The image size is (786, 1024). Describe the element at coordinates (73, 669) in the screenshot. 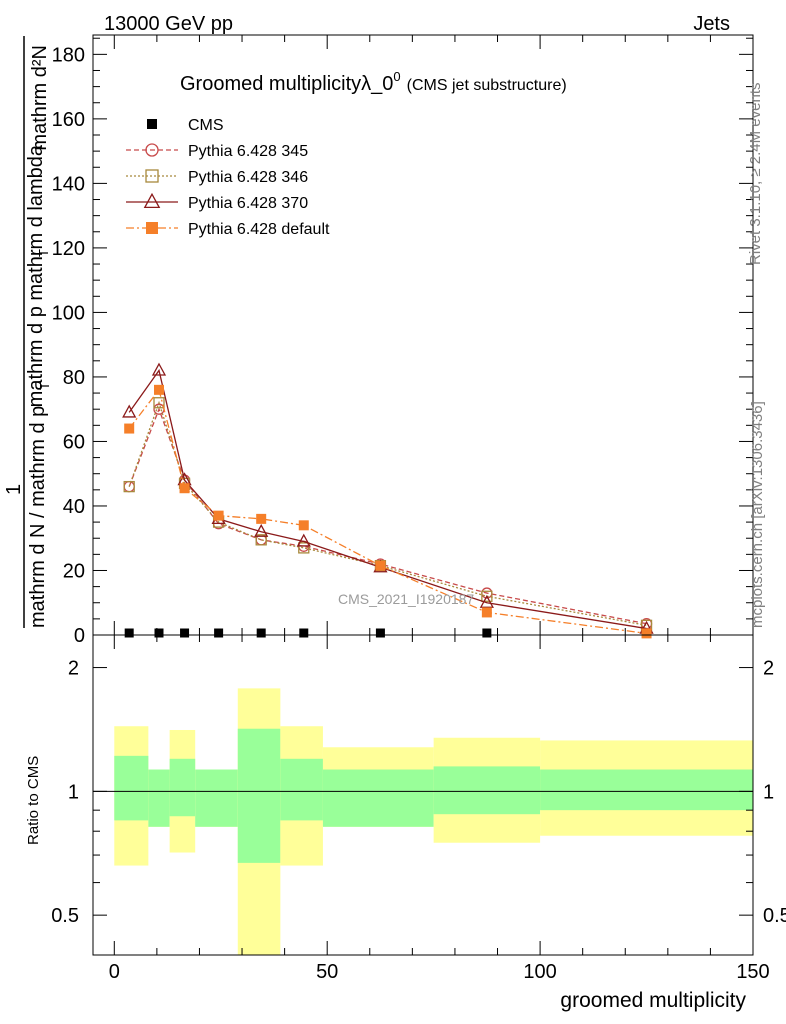

I see `ratio-ytick-label: 2` at that location.